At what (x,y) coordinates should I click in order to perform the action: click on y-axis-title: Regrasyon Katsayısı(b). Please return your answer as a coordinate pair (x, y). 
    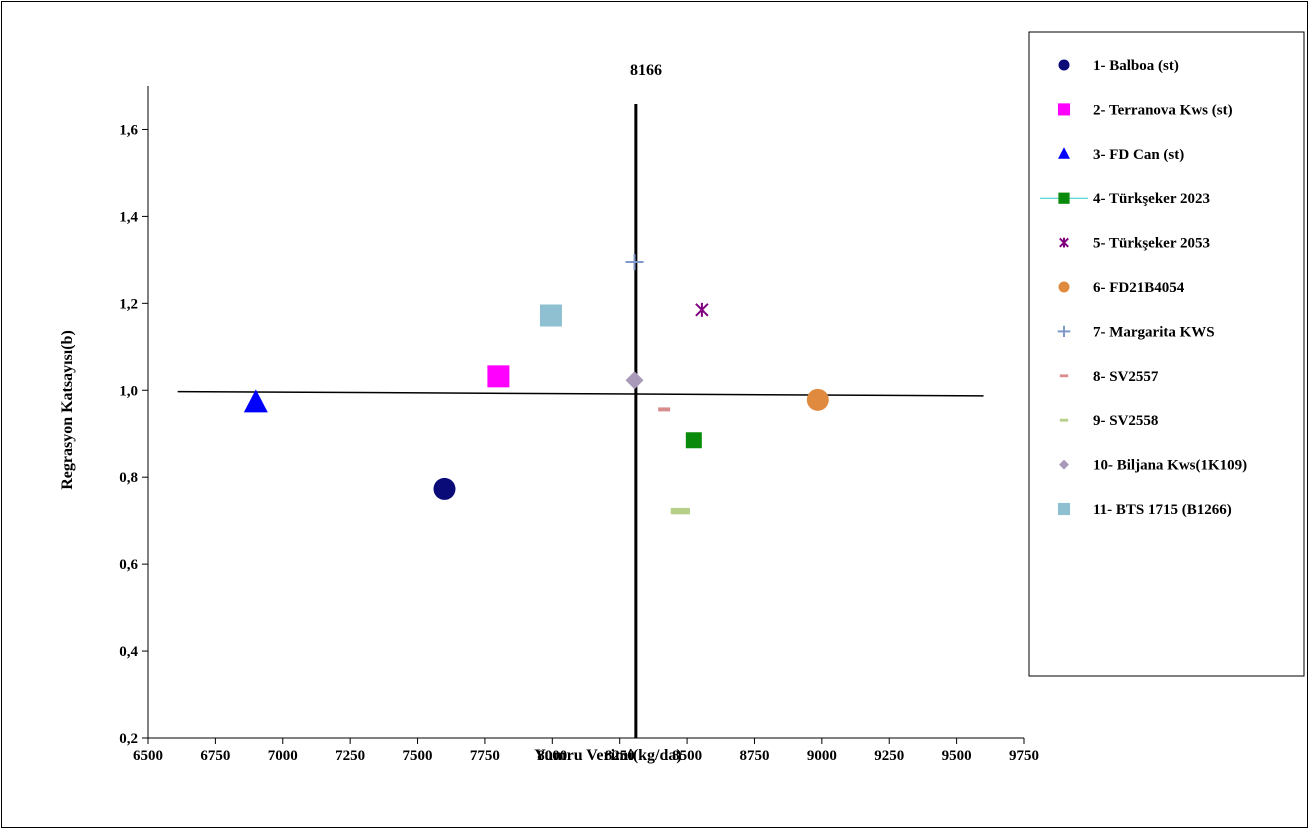
    Looking at the image, I should click on (67, 410).